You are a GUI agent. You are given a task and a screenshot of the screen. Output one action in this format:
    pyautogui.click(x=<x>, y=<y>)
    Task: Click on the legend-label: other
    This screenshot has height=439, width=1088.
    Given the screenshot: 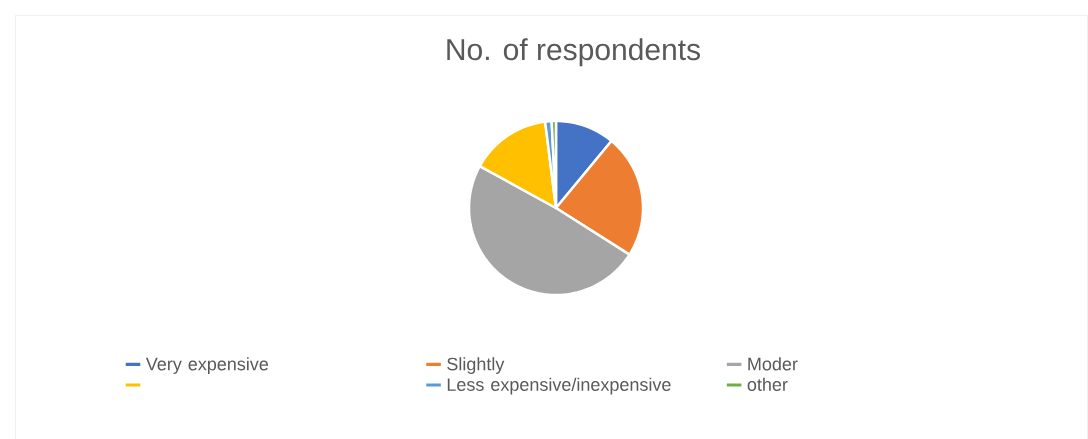 What is the action you would take?
    pyautogui.click(x=767, y=384)
    